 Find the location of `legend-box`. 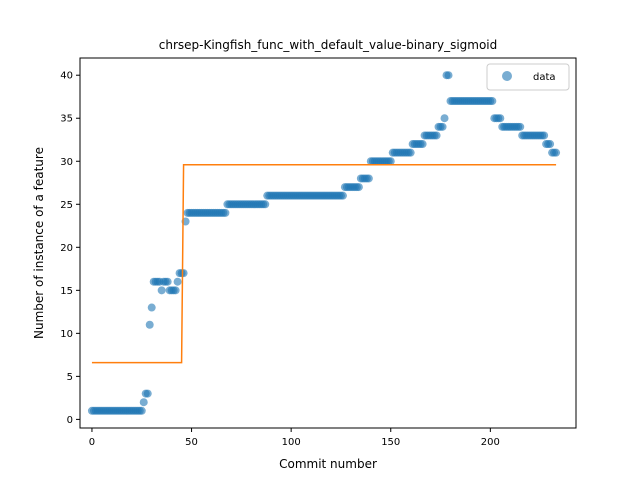

legend-box is located at coordinates (528, 77).